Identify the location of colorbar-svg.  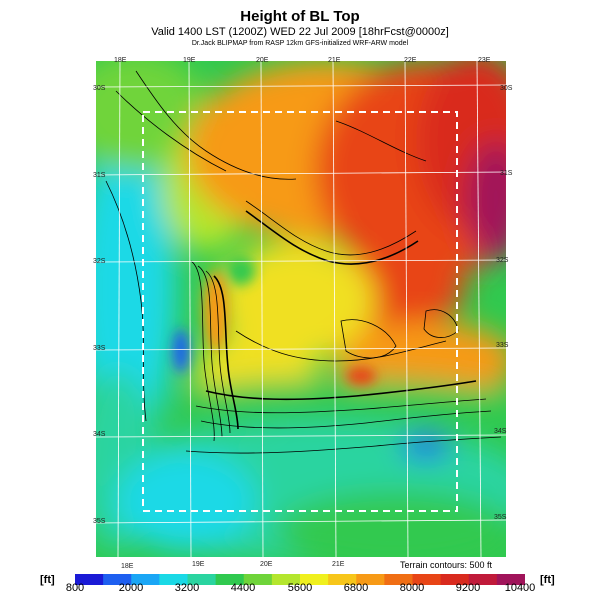
(300, 579).